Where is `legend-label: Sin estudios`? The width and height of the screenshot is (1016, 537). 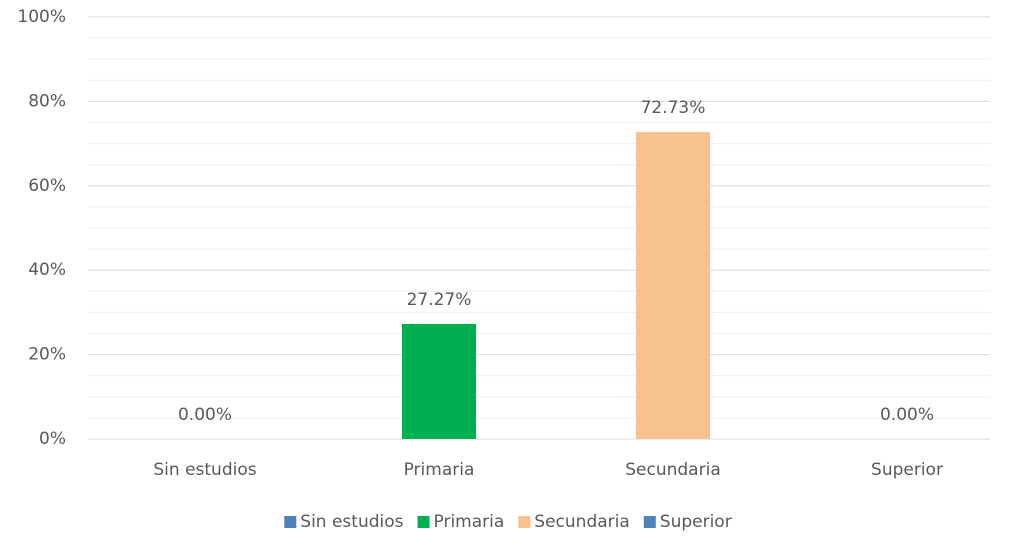 legend-label: Sin estudios is located at coordinates (351, 522).